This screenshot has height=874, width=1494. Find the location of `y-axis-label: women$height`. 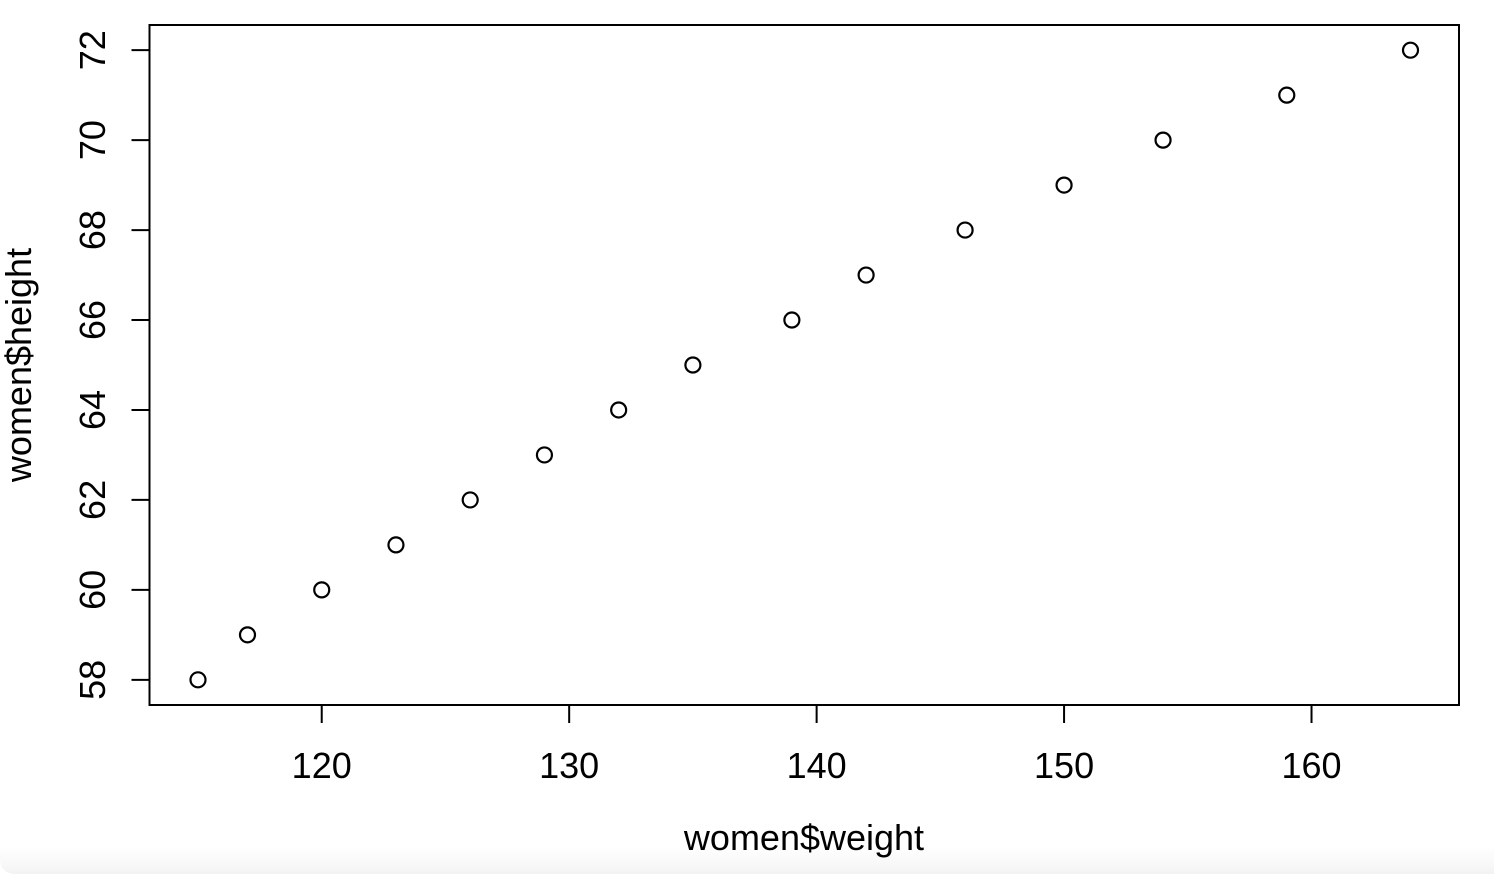

y-axis-label: women$height is located at coordinates (19, 365).